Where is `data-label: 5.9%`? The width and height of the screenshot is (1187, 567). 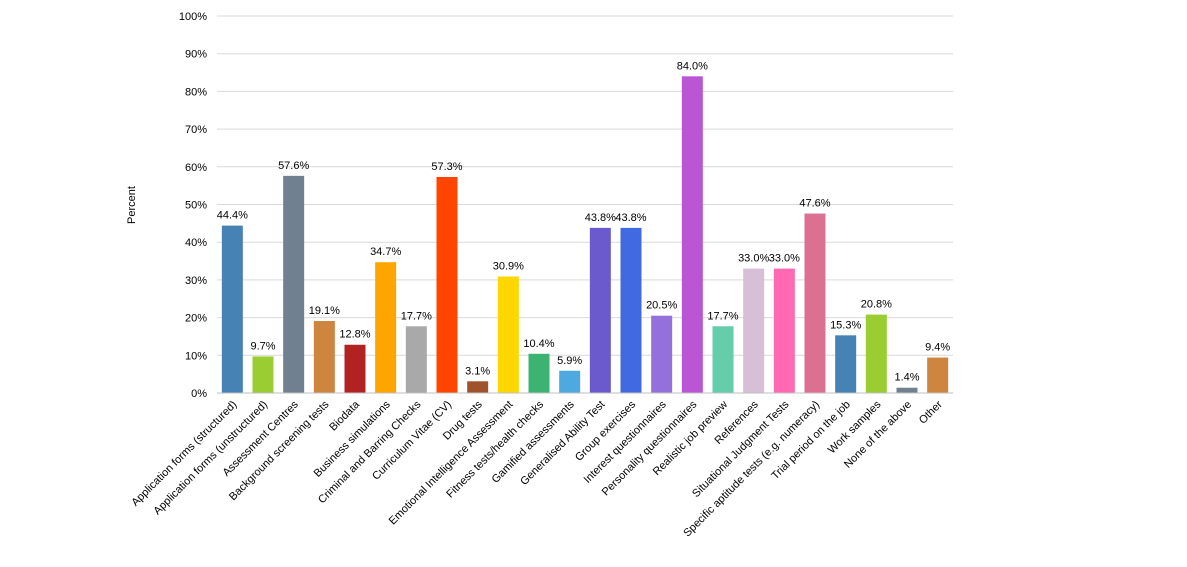
data-label: 5.9% is located at coordinates (569, 361).